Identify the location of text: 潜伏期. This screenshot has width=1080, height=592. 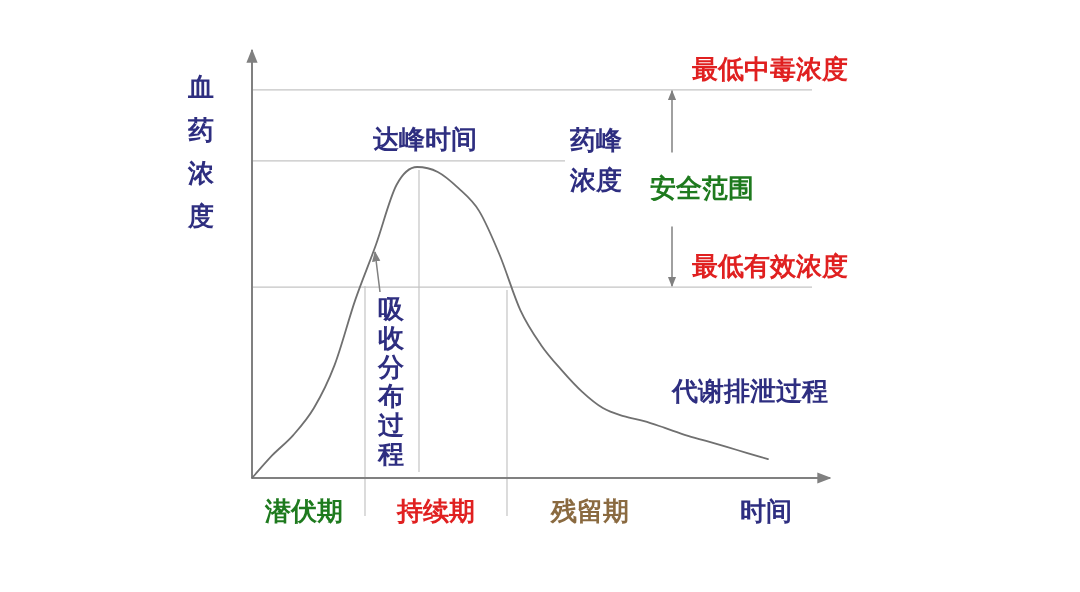
(303, 511).